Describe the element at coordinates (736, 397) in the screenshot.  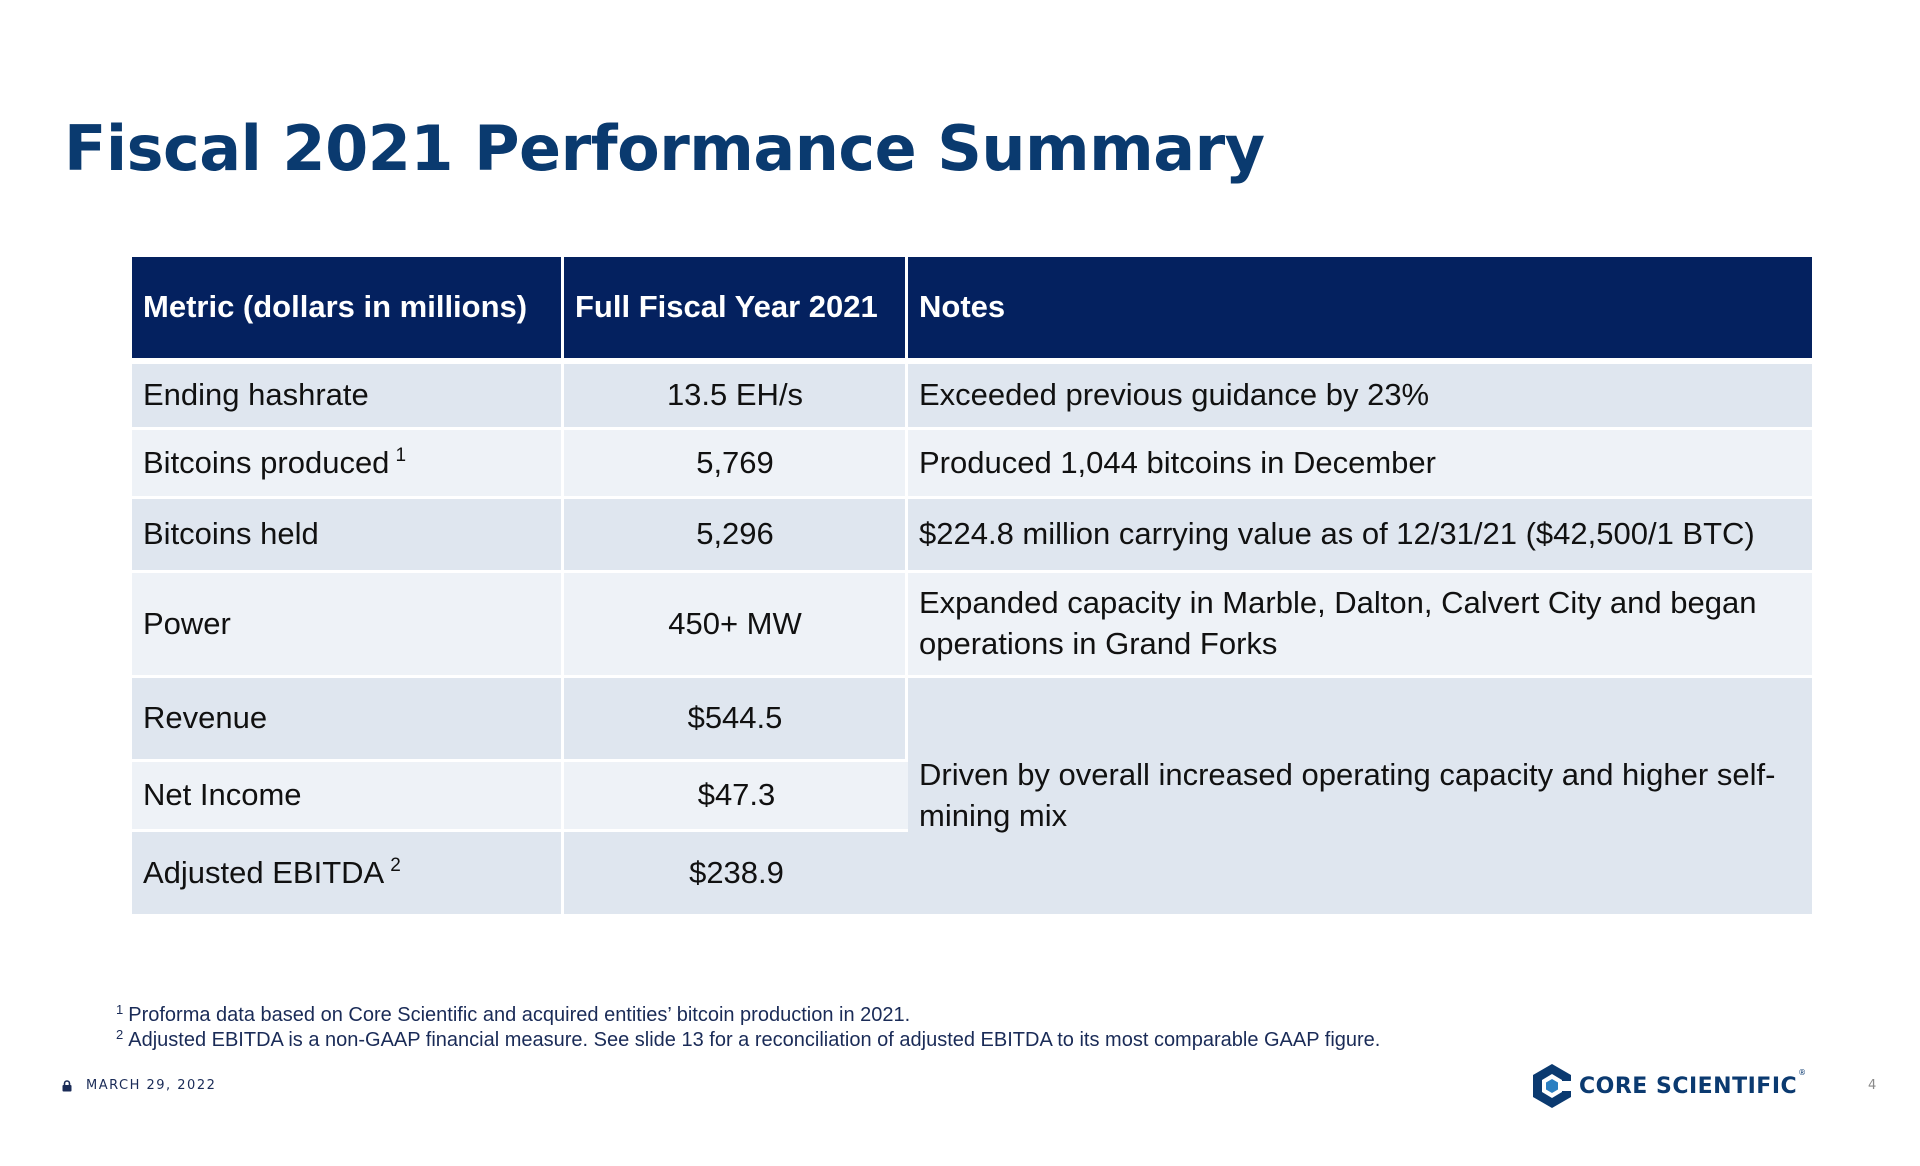
I see `value-cell: 13.5 EH/s` at that location.